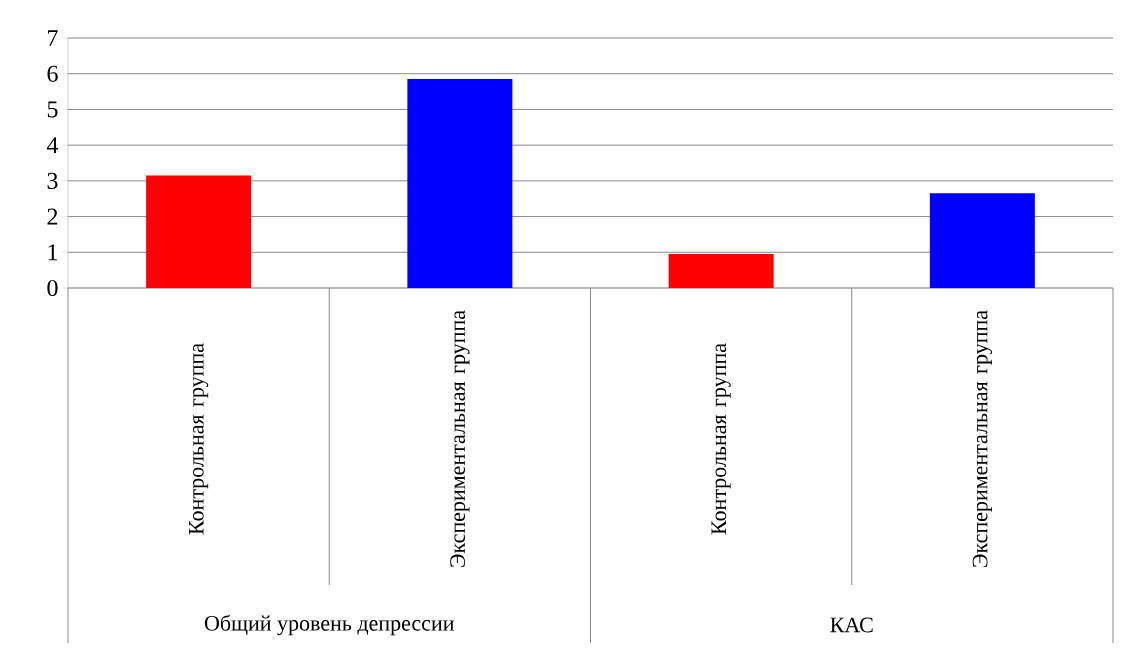  Describe the element at coordinates (52, 145) in the screenshot. I see `y-tick-label: 4` at that location.